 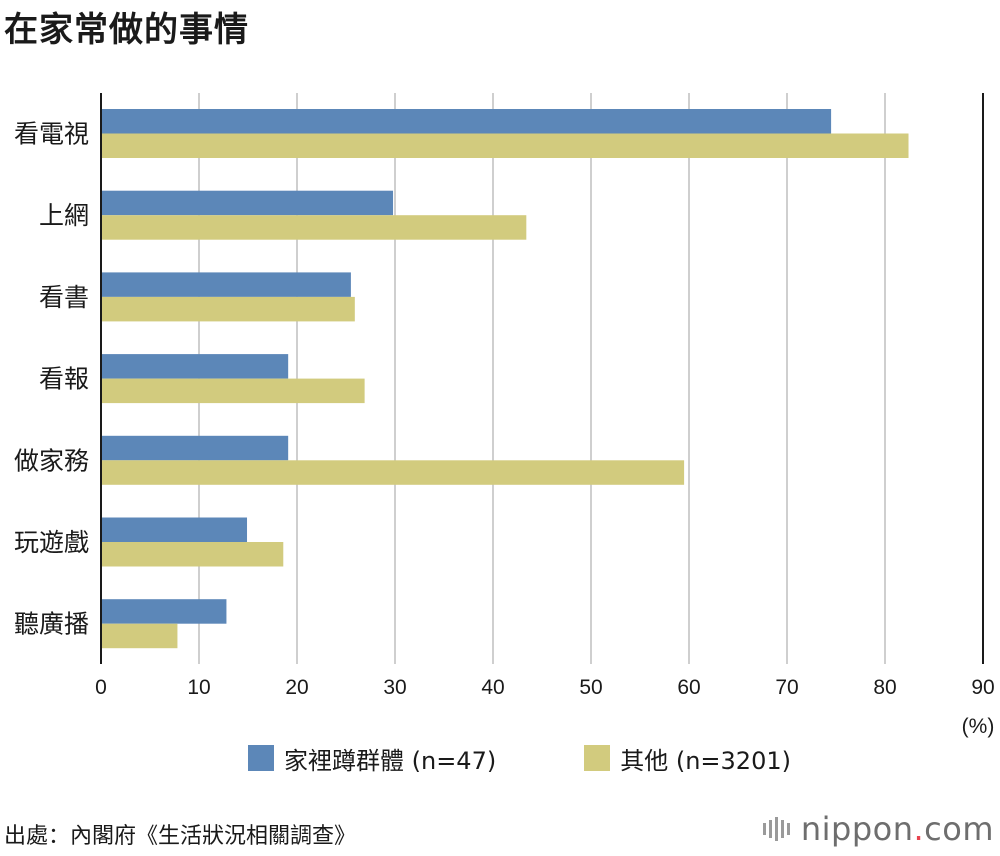 I want to click on x-tick-label: 10, so click(x=198, y=687).